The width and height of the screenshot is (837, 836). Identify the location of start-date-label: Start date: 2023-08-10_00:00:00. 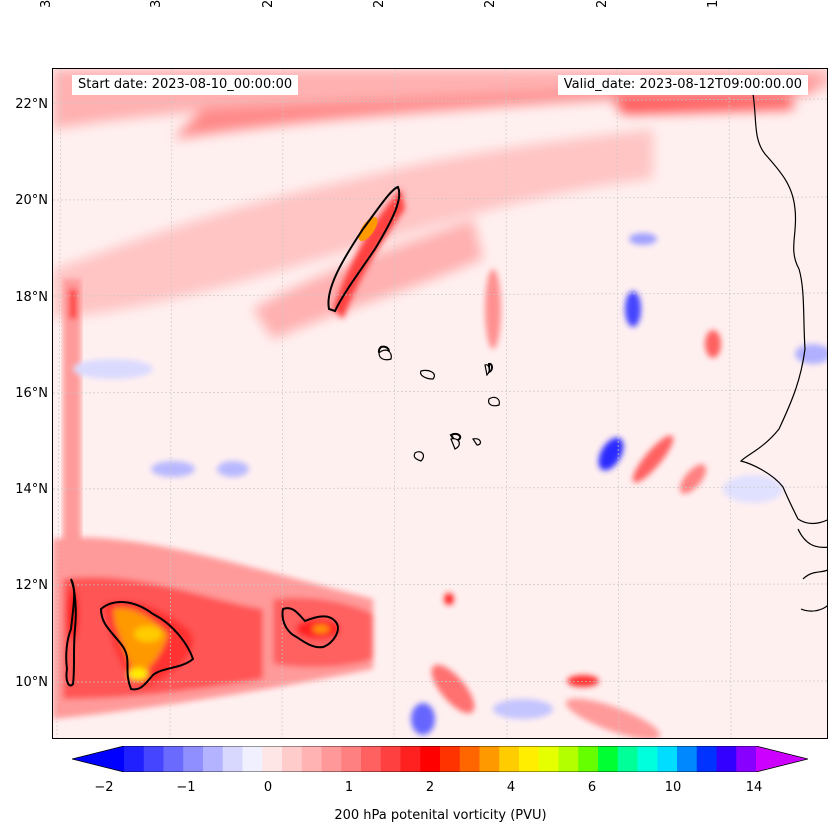
(185, 85).